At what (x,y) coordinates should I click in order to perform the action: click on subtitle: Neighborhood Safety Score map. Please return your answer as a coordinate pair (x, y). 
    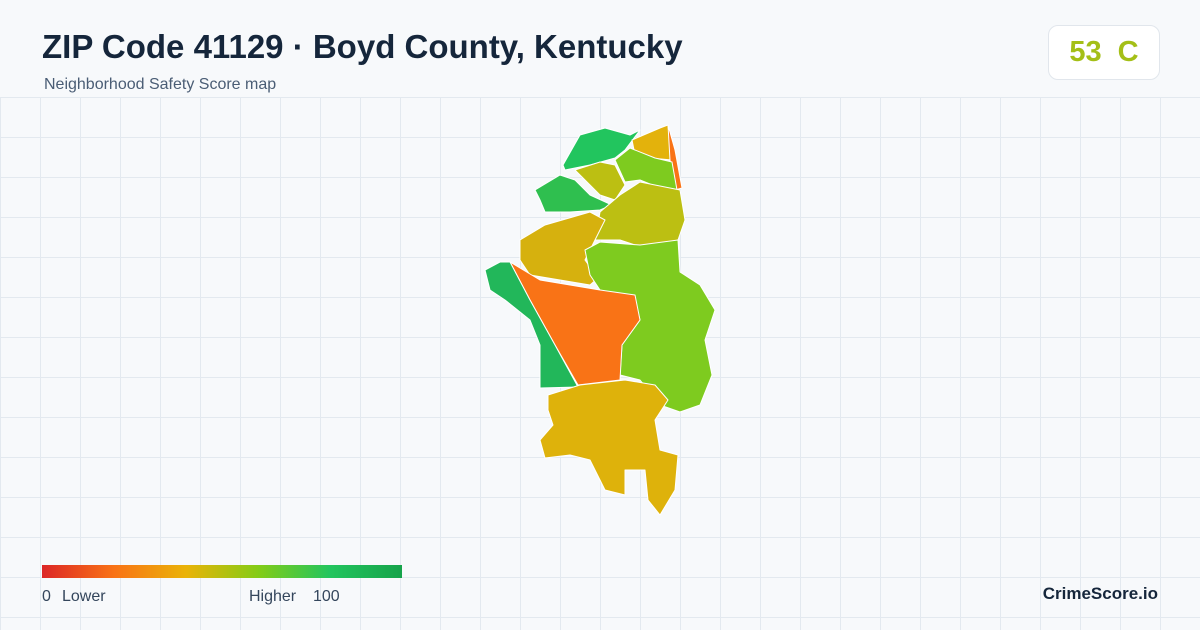
    Looking at the image, I should click on (160, 84).